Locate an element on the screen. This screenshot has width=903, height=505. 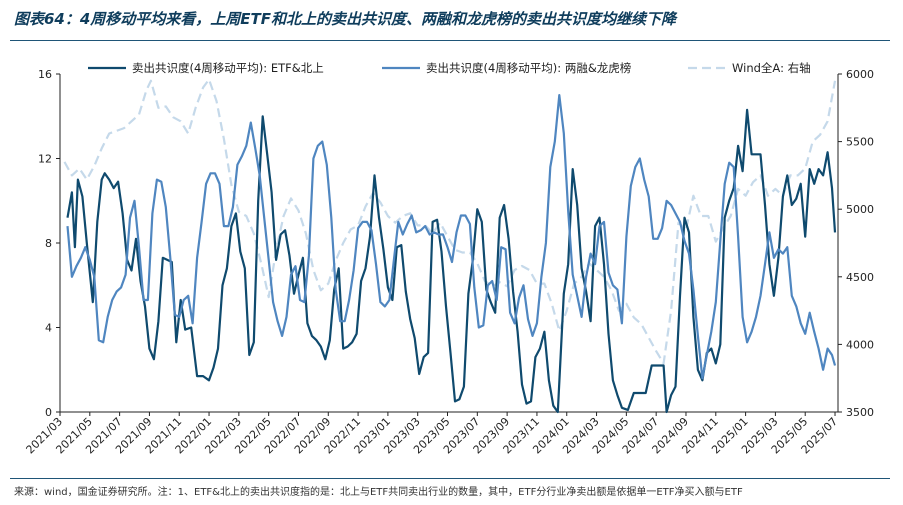
y-left-tick-label: 4 is located at coordinates (48, 328).